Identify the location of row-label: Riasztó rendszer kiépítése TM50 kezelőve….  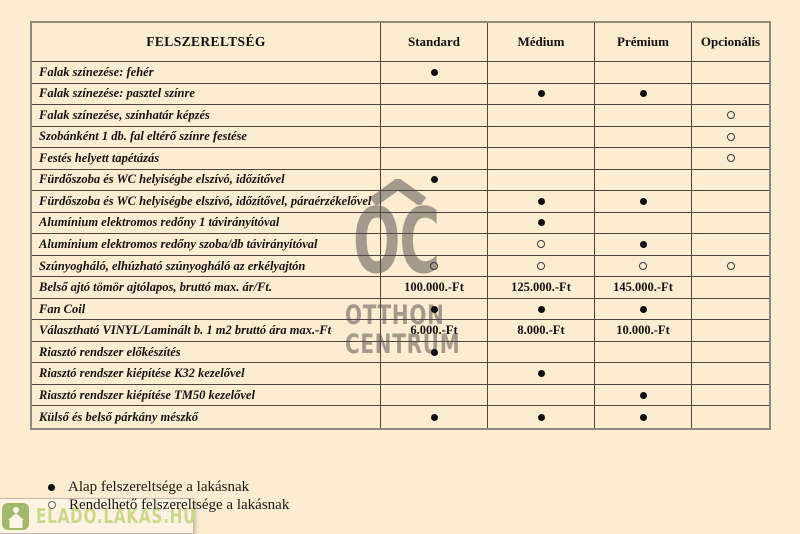
(206, 395).